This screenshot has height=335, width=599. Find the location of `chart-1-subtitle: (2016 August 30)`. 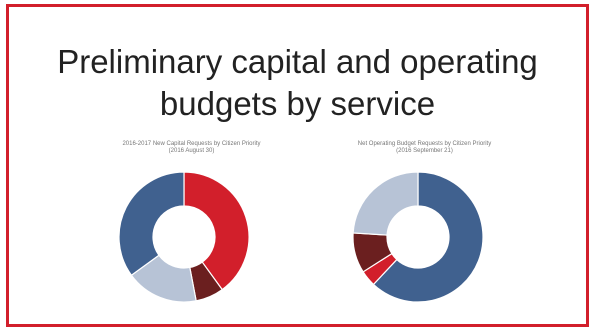

chart-1-subtitle: (2016 August 30) is located at coordinates (191, 151).